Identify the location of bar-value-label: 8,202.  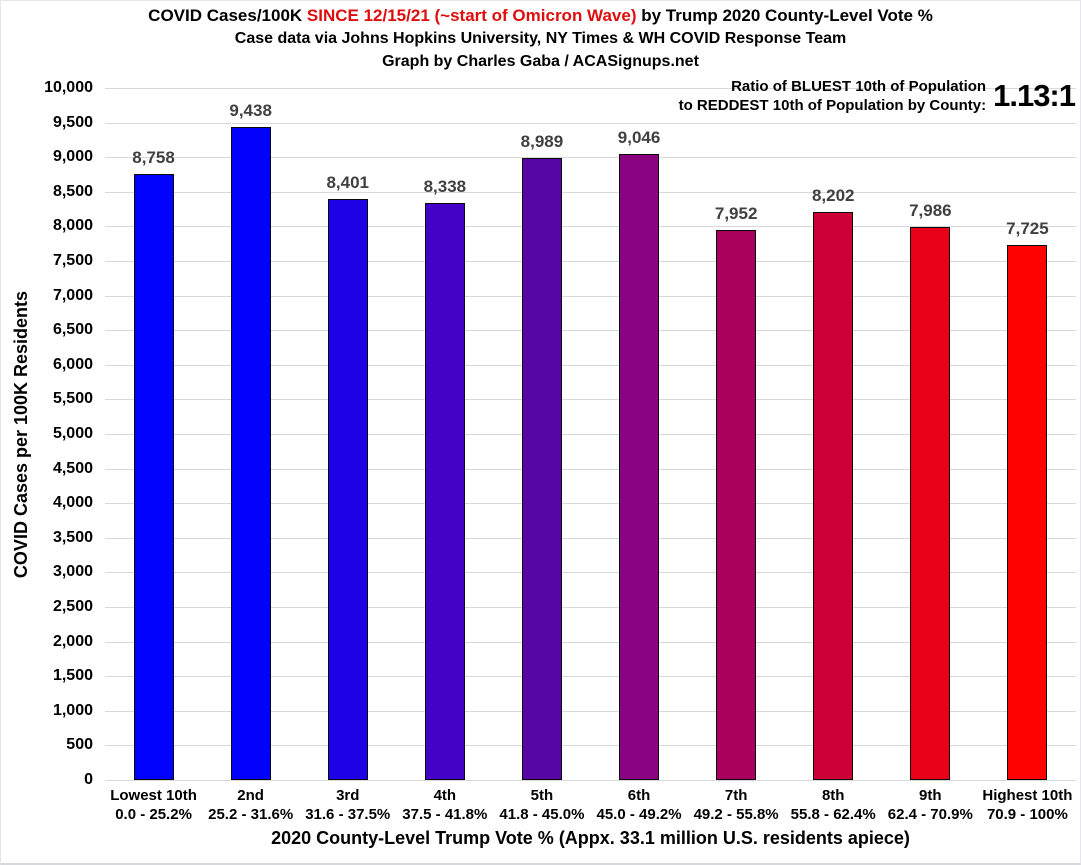
(833, 196).